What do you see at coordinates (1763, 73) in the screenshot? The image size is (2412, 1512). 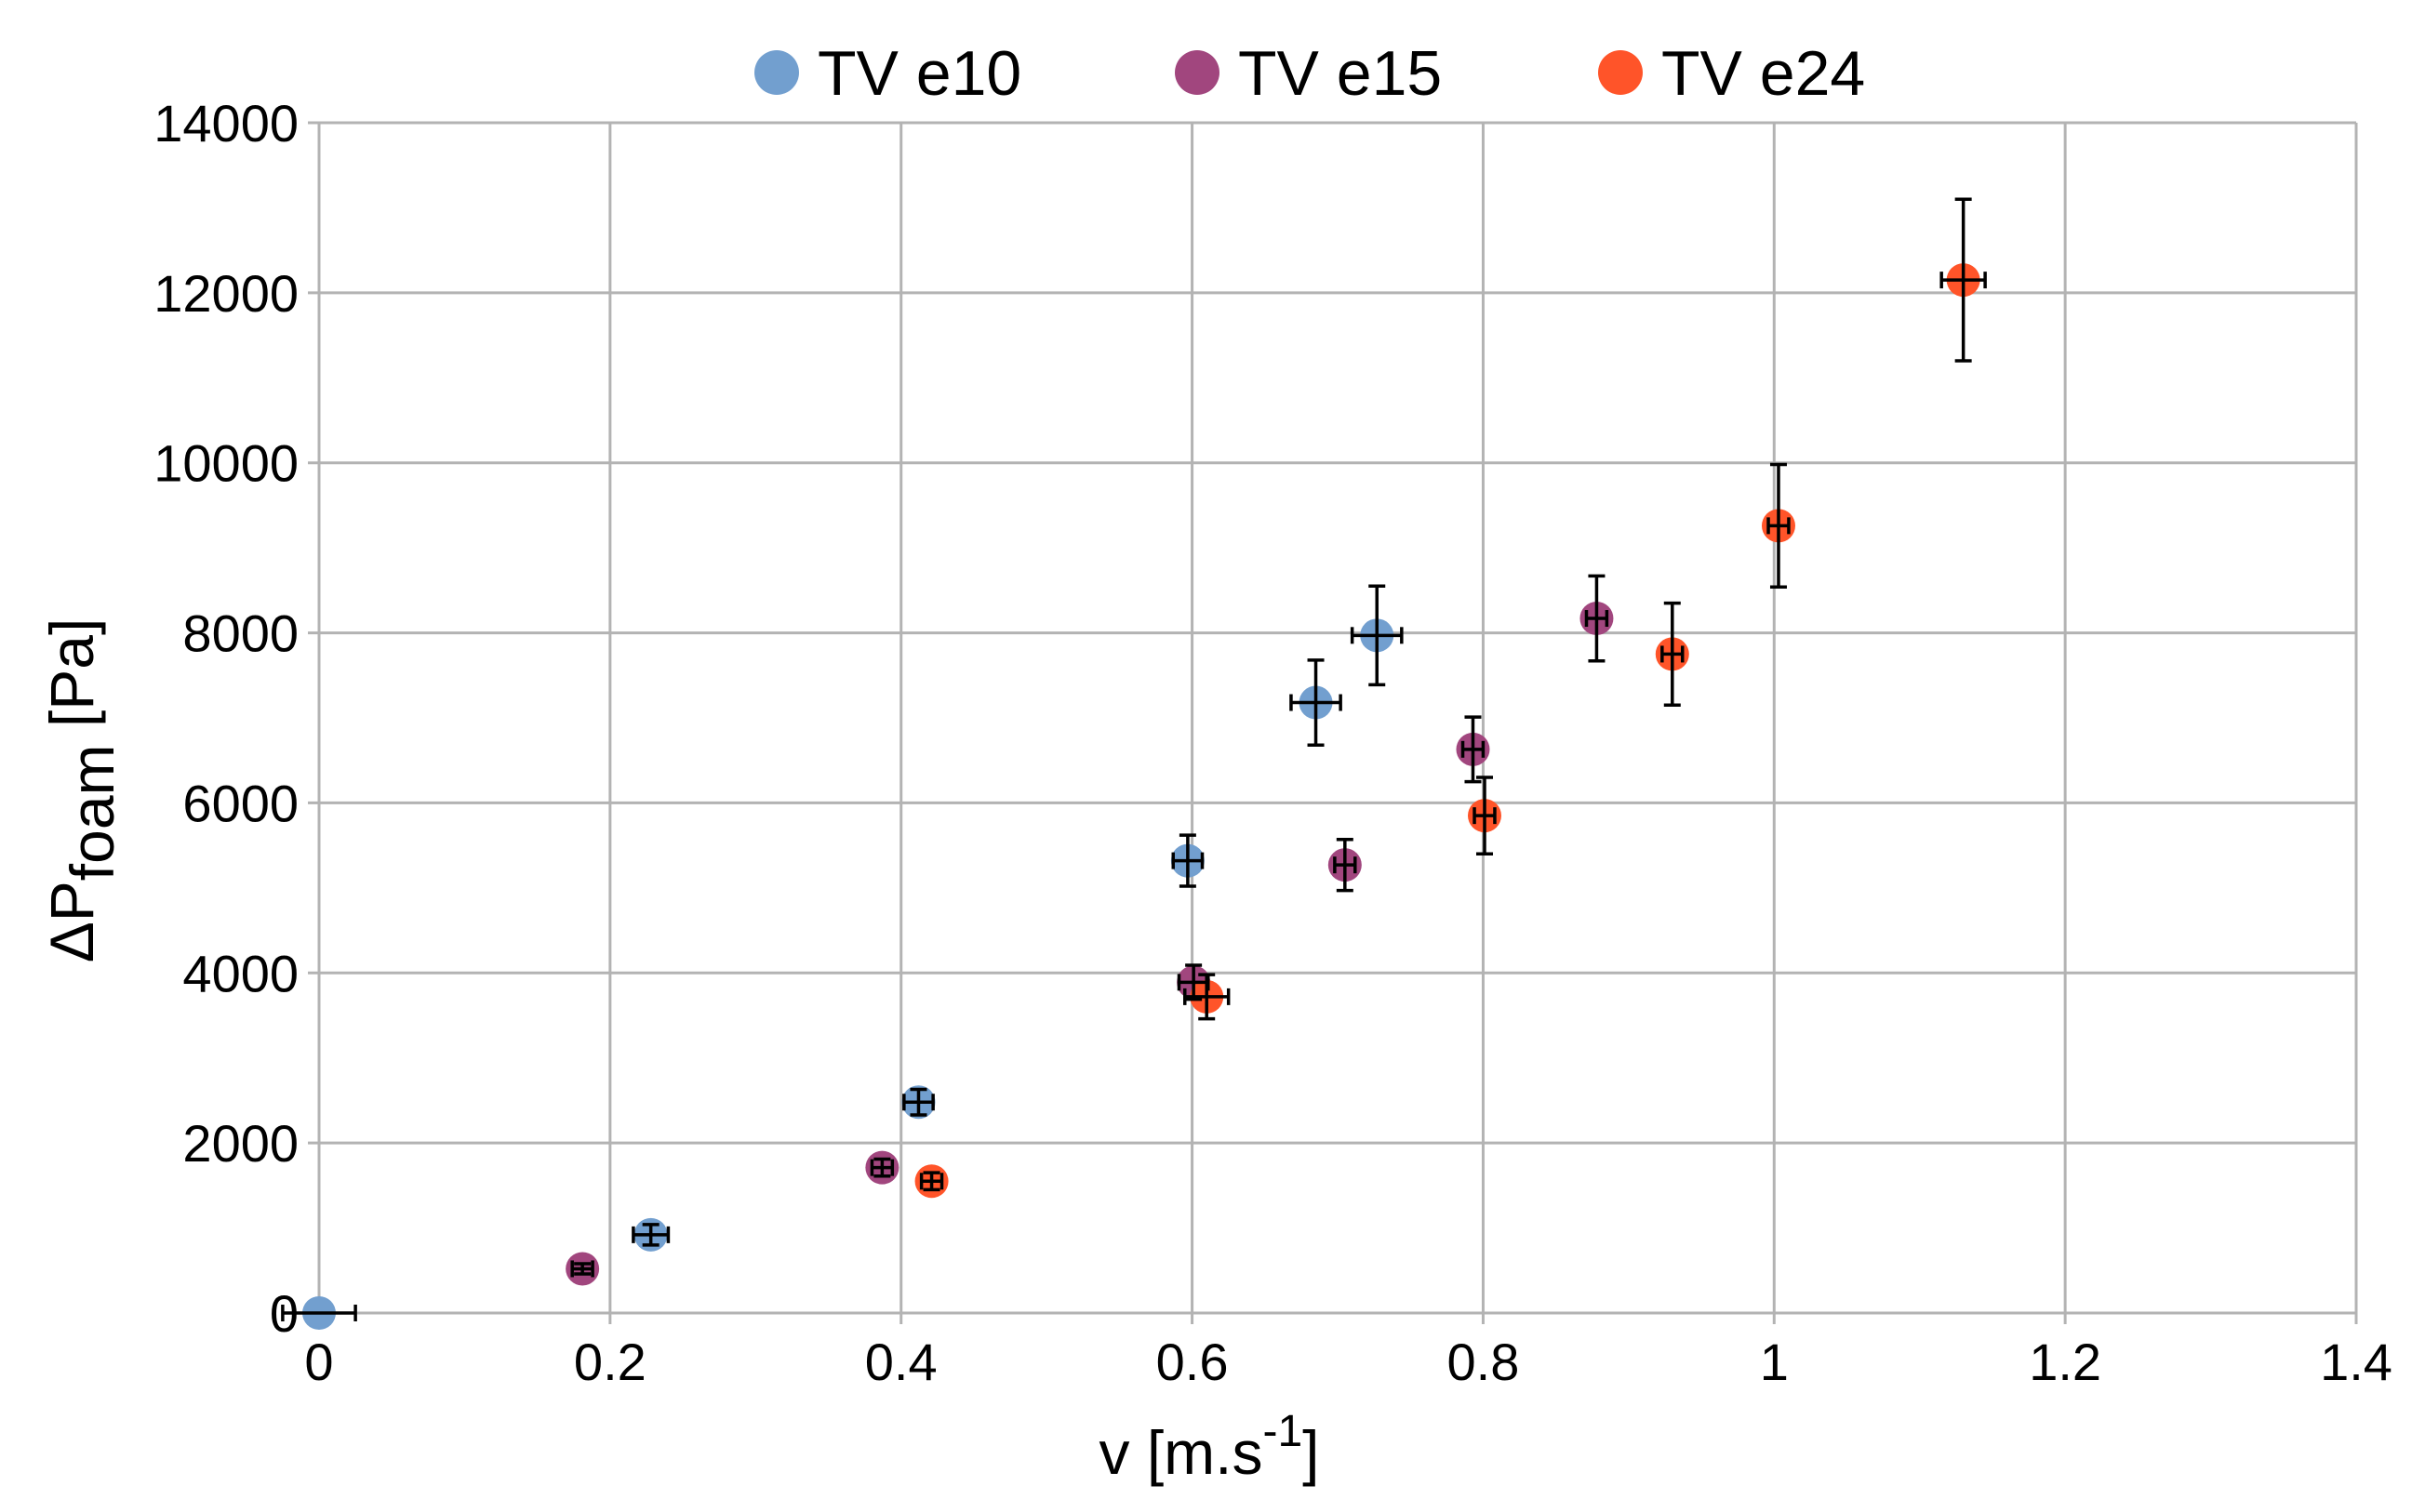 I see `legend-label: TV e24` at bounding box center [1763, 73].